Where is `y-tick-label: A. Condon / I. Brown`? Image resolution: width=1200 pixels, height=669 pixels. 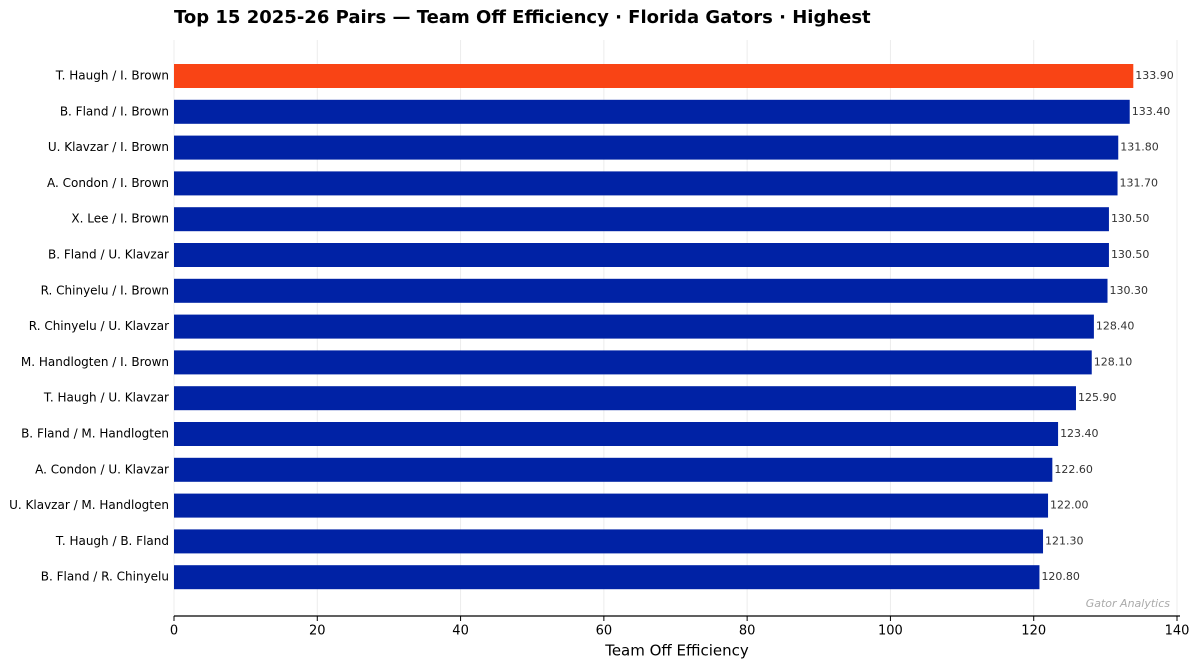 y-tick-label: A. Condon / I. Brown is located at coordinates (108, 183).